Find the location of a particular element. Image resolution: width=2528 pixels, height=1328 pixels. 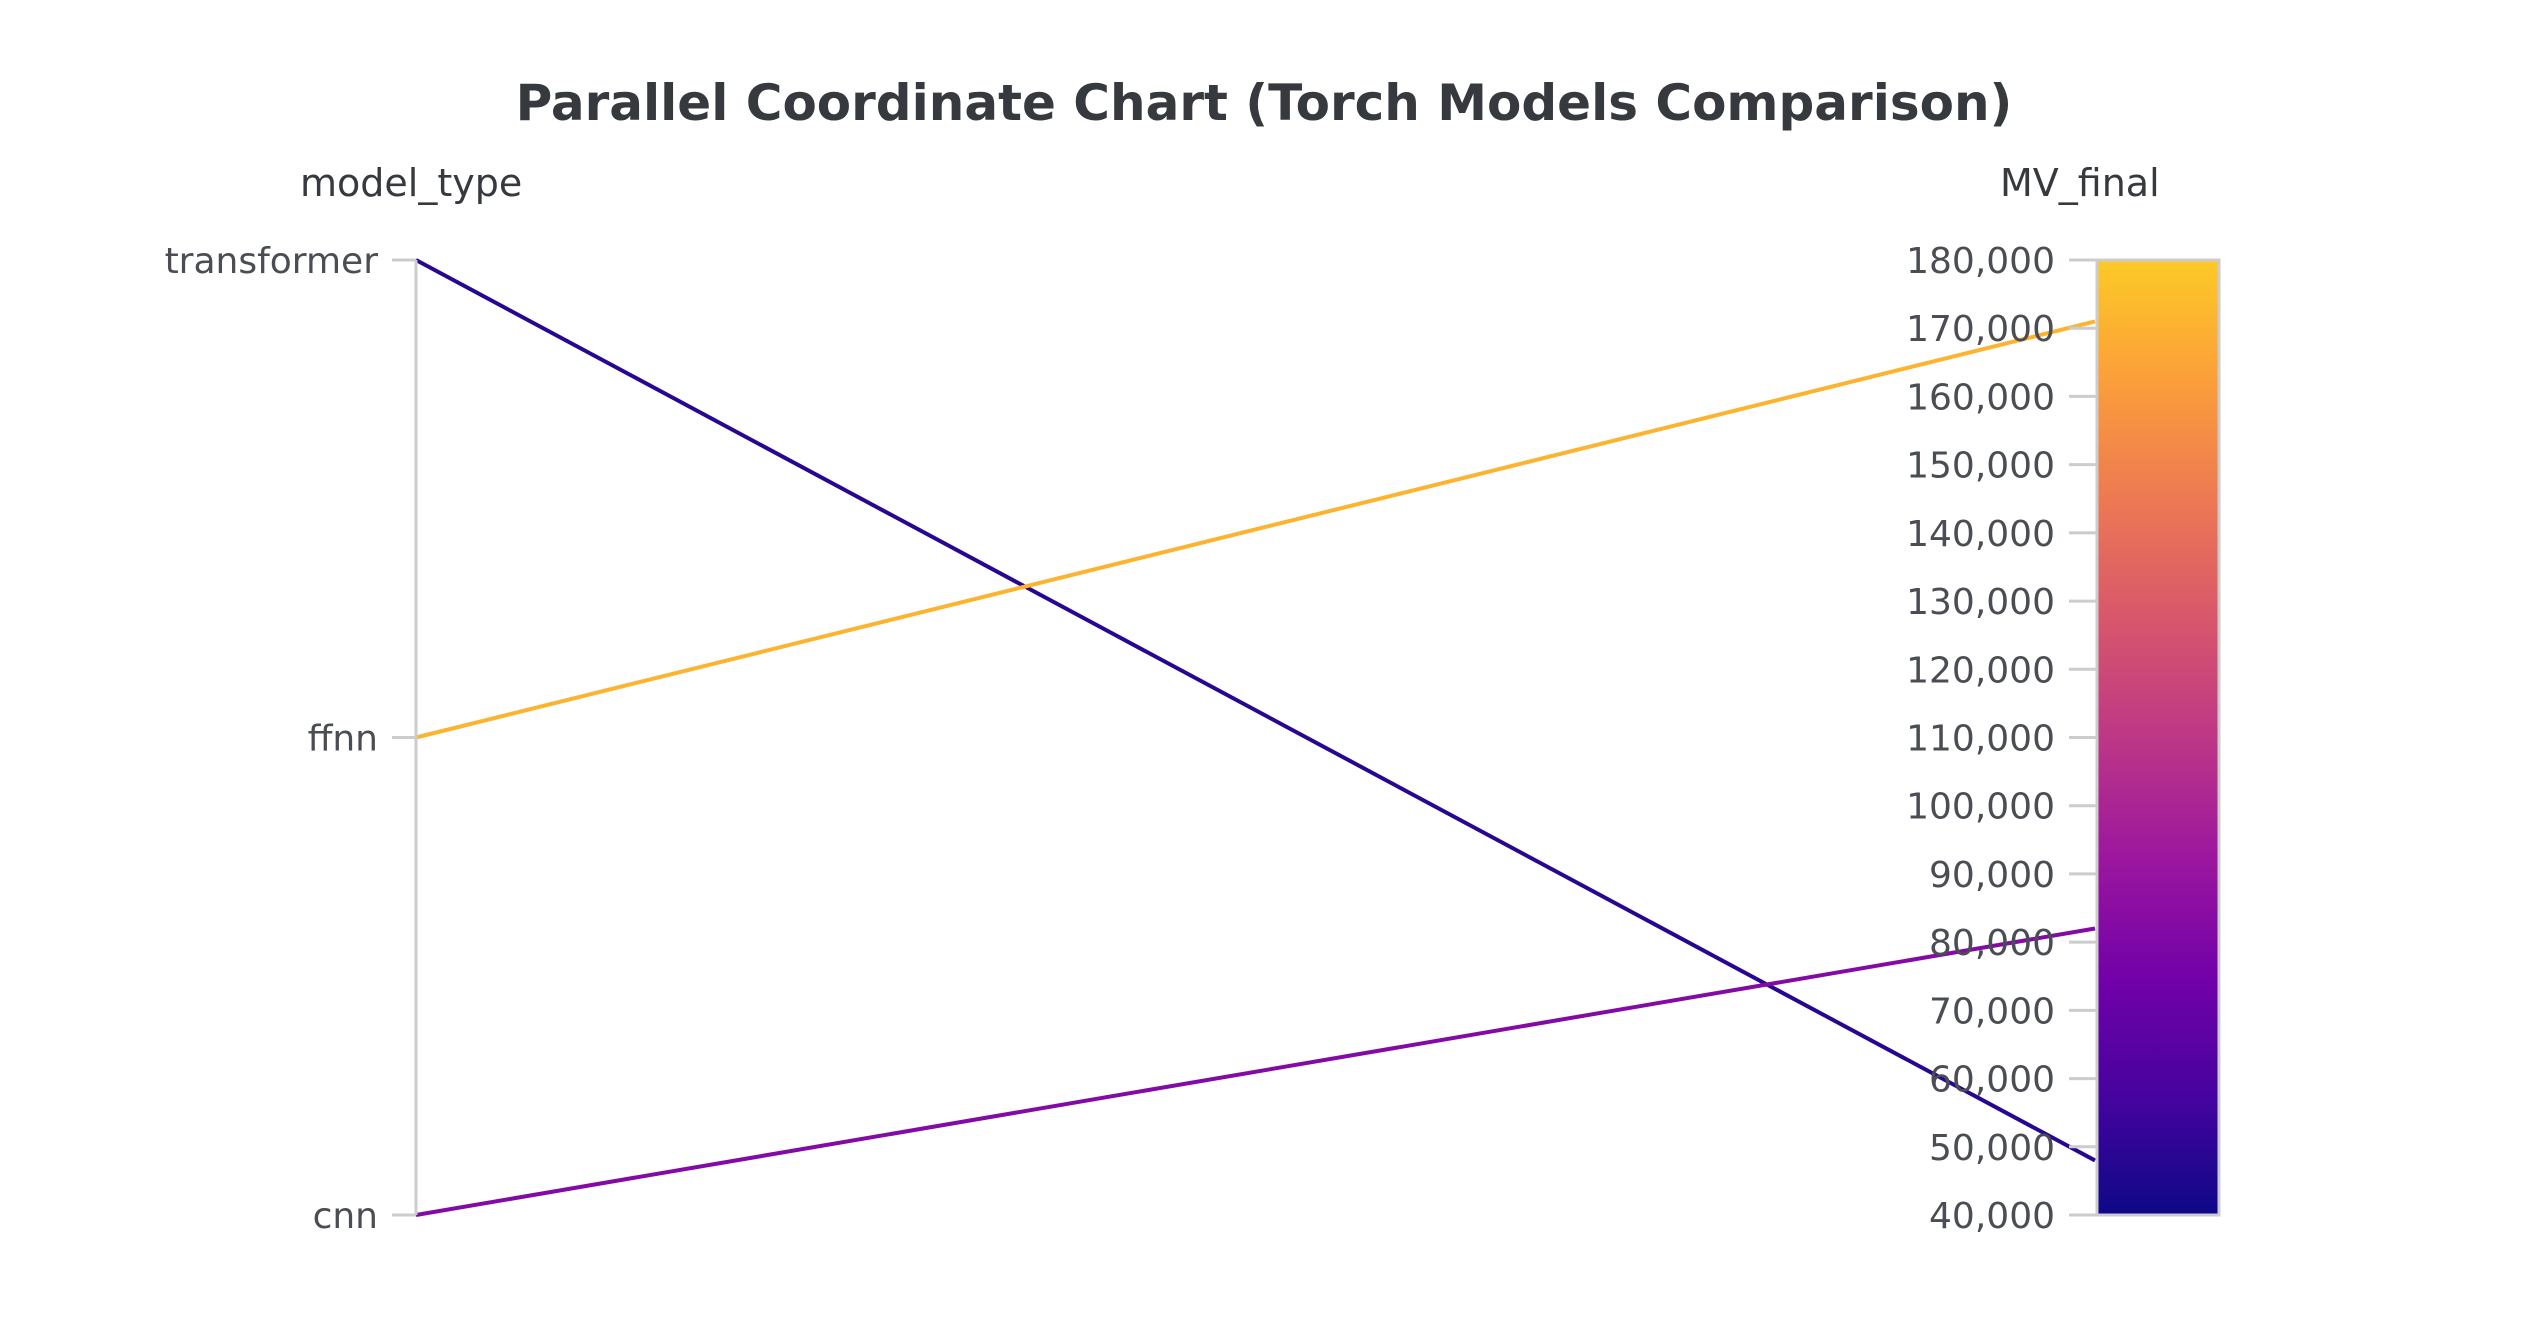

mv-final-tick-label: 60,000 is located at coordinates (1992, 1080).